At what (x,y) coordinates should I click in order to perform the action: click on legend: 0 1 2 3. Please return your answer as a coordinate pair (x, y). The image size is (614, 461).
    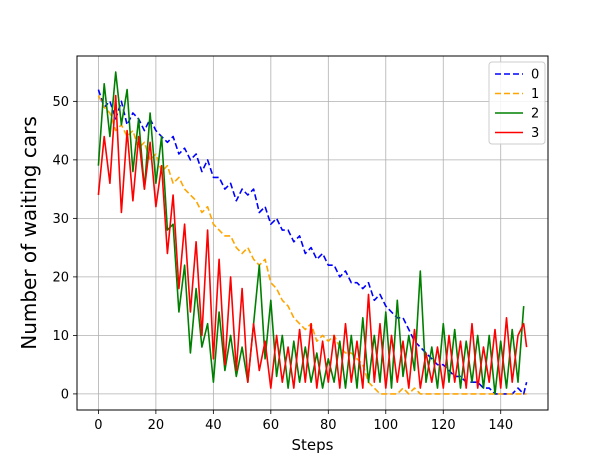
    Looking at the image, I should click on (517, 103).